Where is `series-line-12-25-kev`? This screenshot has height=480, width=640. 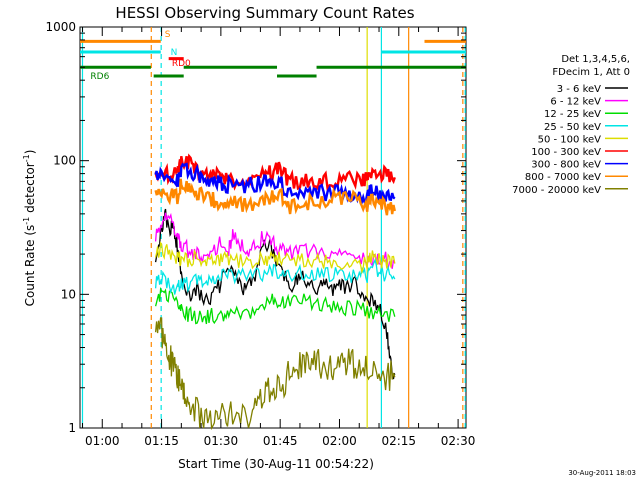
series-line-12-25-kev is located at coordinates (275, 305).